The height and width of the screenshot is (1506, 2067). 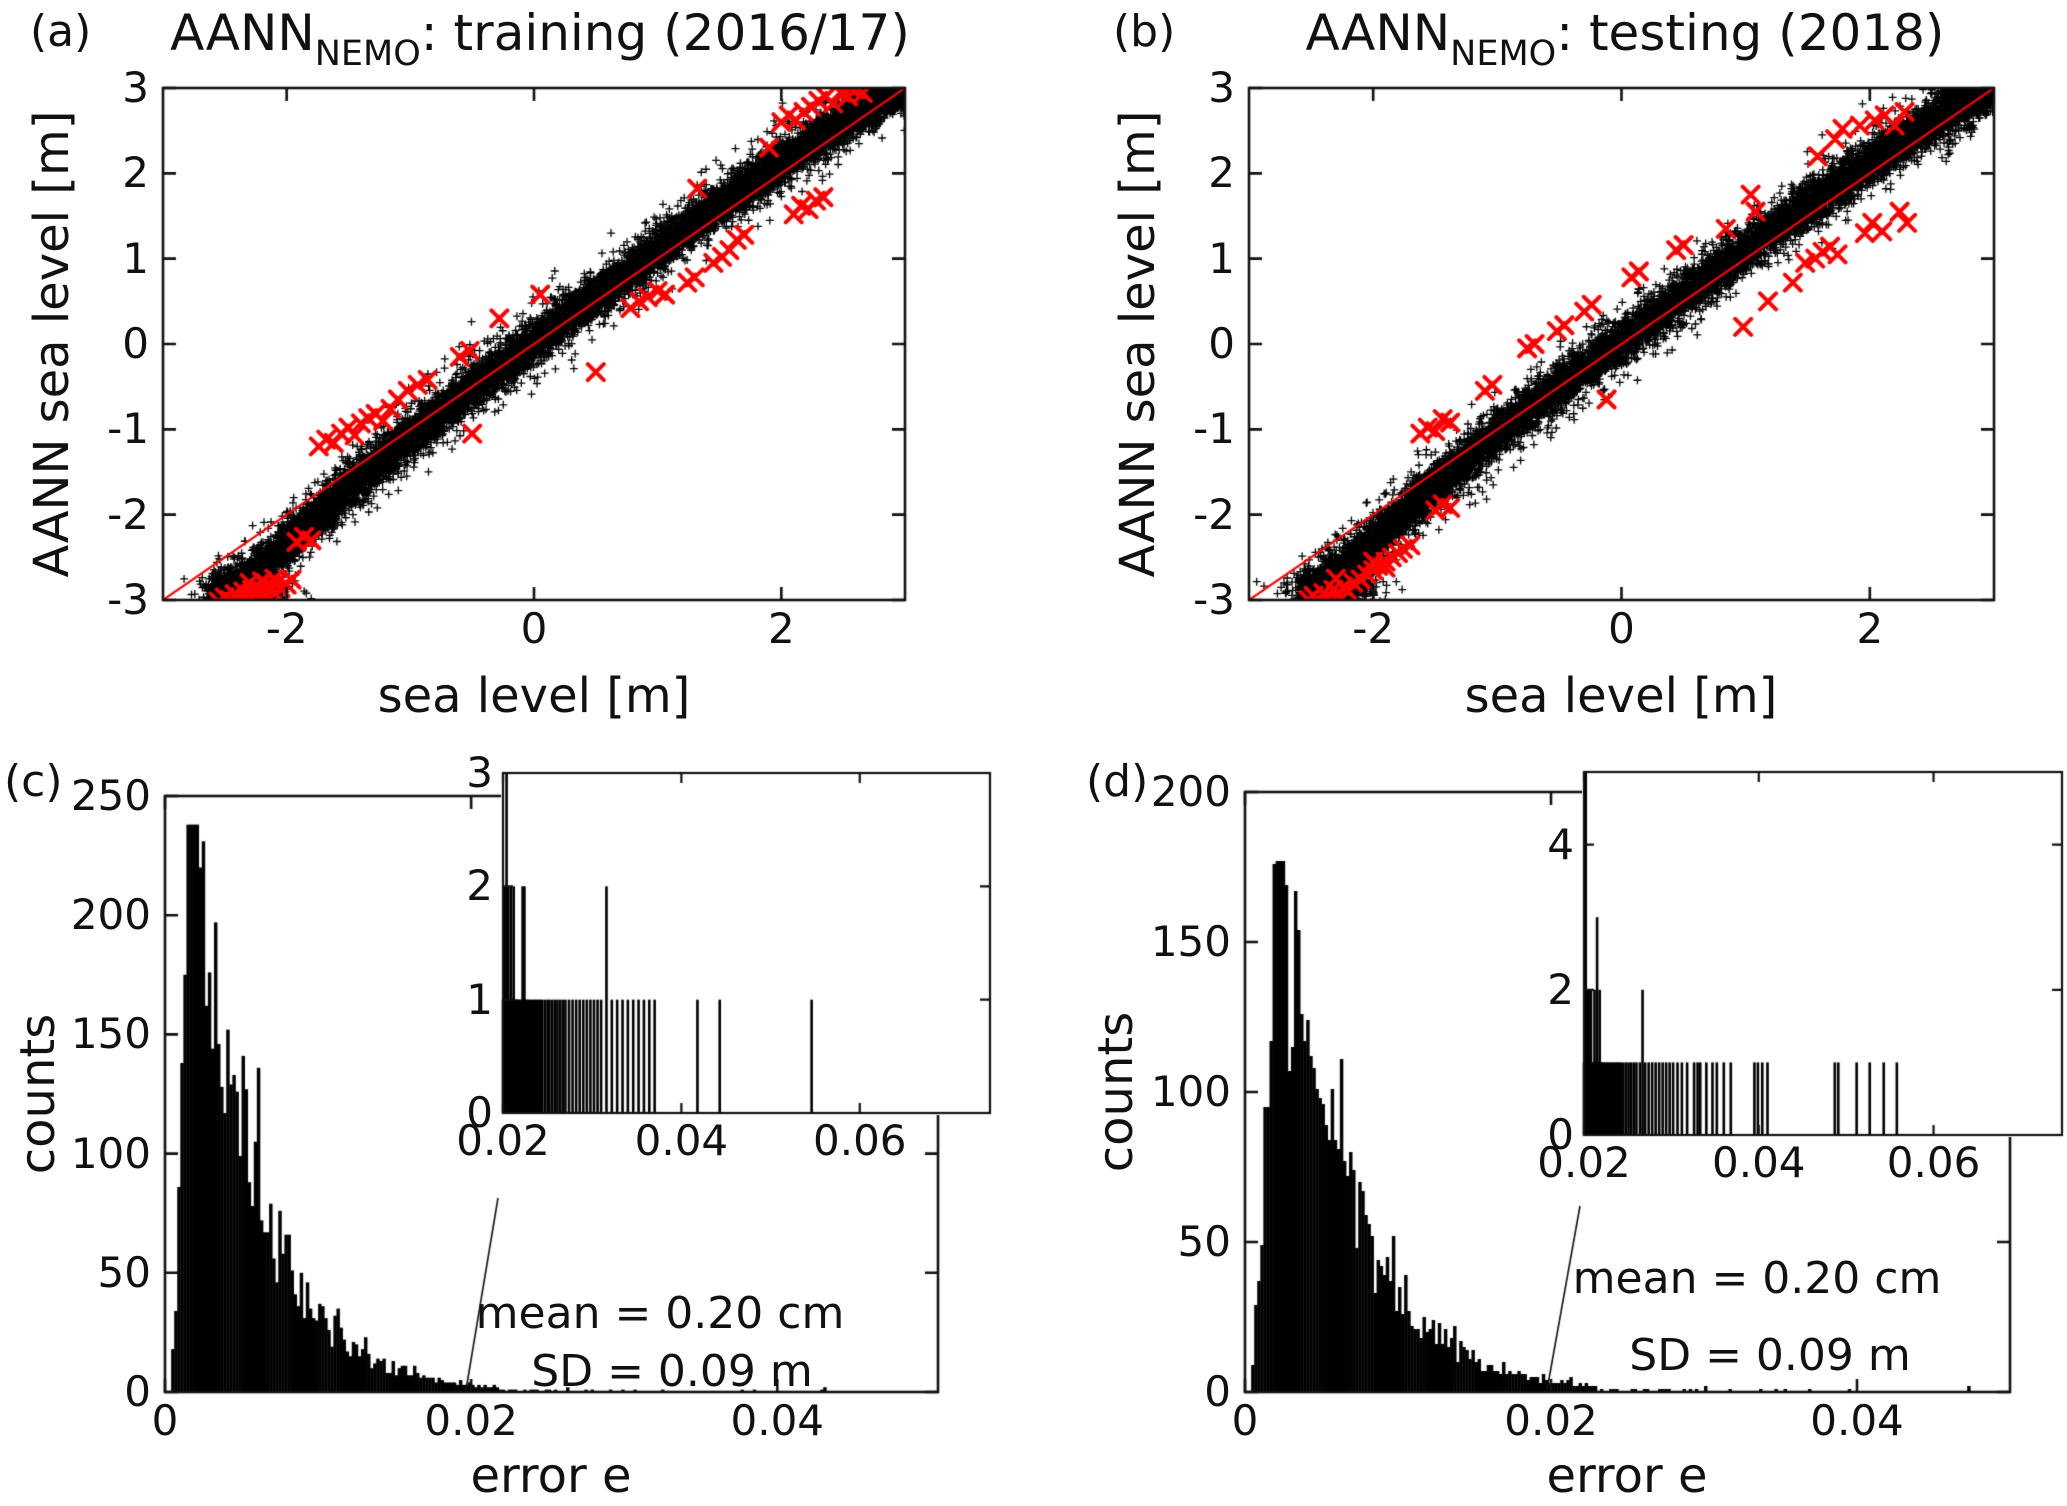 I want to click on panel-b-y-tick-label-4: -1, so click(x=1214, y=429).